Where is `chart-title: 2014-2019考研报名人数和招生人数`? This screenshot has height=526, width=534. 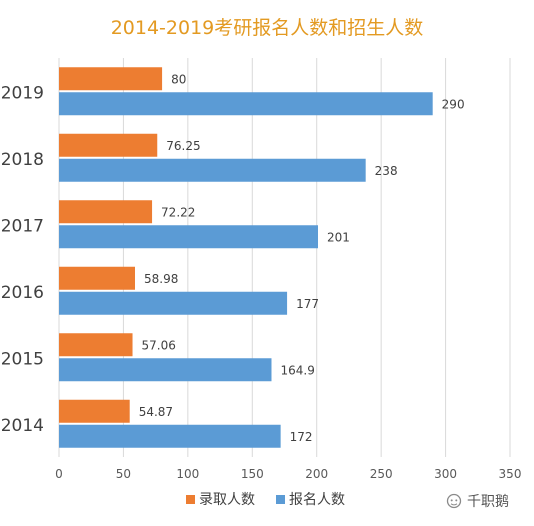
chart-title: 2014-2019考研报名人数和招生人数 is located at coordinates (267, 28).